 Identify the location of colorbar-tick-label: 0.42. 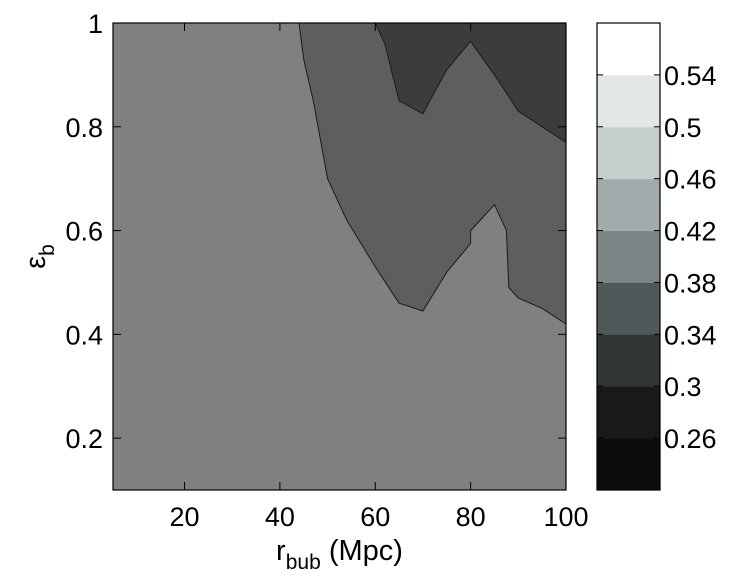
(690, 232).